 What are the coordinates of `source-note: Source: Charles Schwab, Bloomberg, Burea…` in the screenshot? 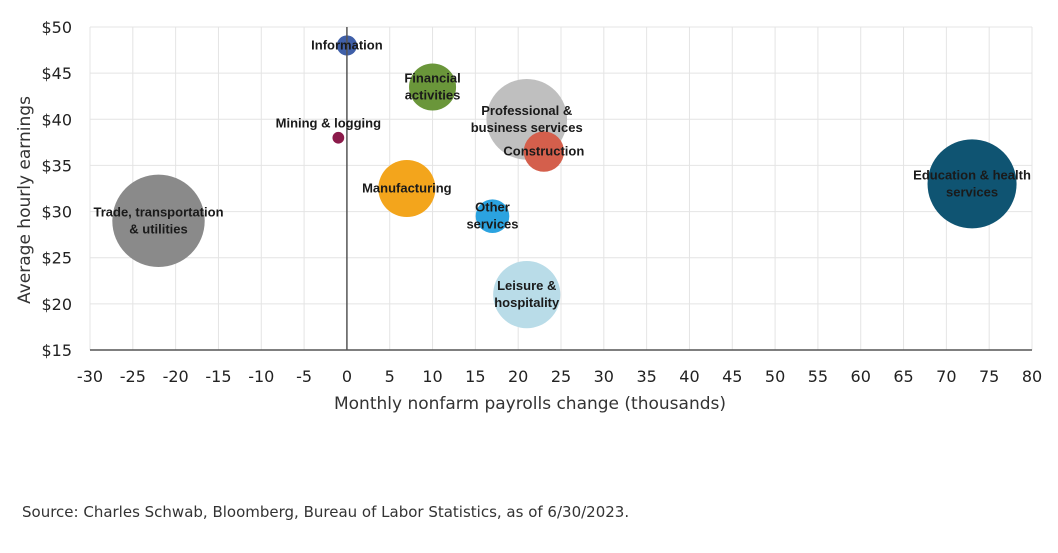 It's located at (326, 512).